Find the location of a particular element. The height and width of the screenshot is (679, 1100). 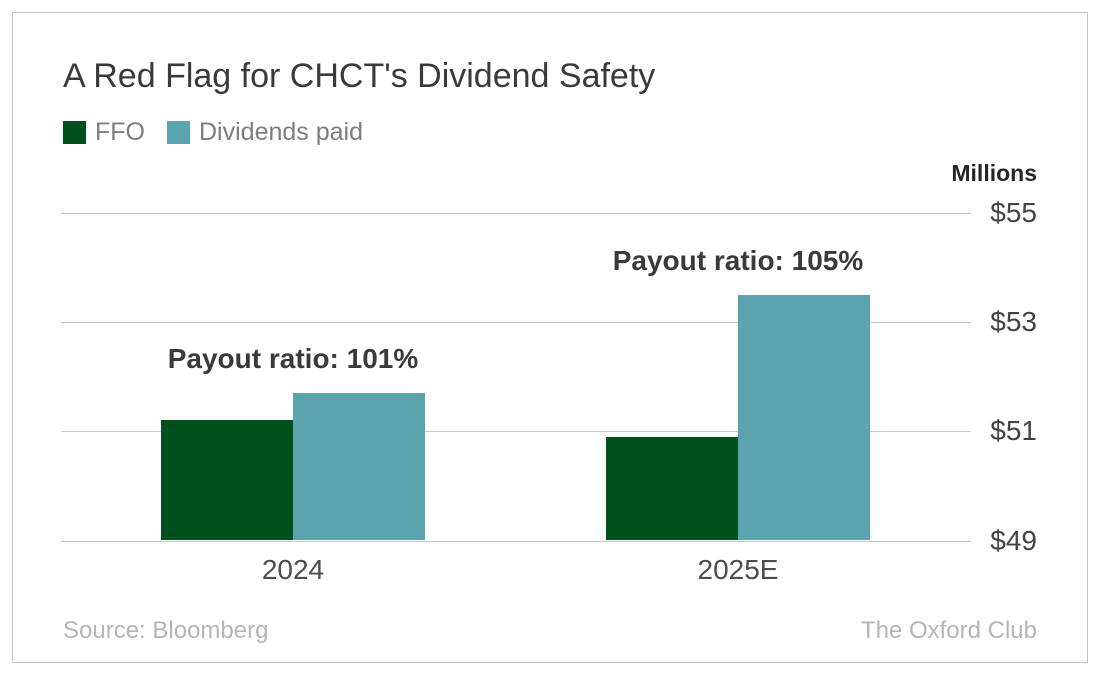

legend-item-dividends: Dividends paid is located at coordinates (265, 132).